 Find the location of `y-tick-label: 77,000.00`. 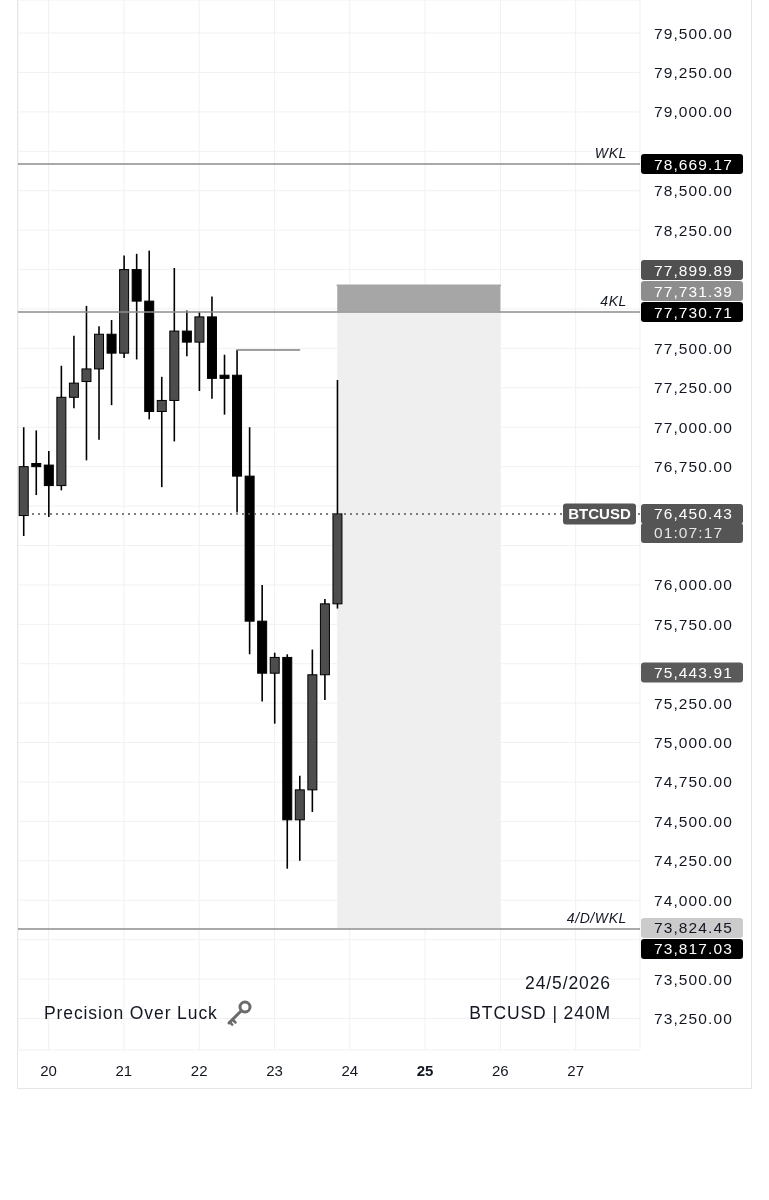

y-tick-label: 77,000.00 is located at coordinates (693, 427).